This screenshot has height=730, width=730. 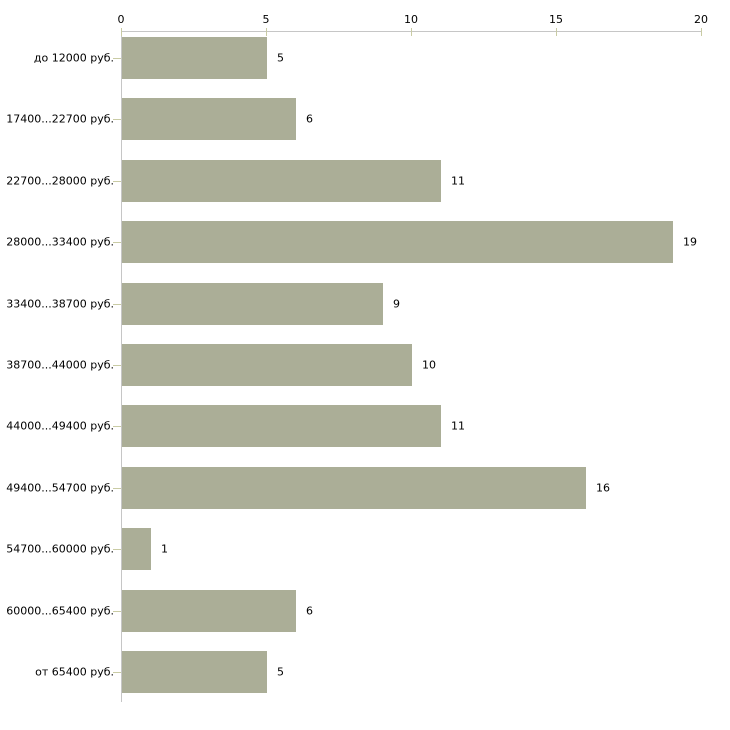 I want to click on x-axis-tick-label: 0, so click(x=121, y=19).